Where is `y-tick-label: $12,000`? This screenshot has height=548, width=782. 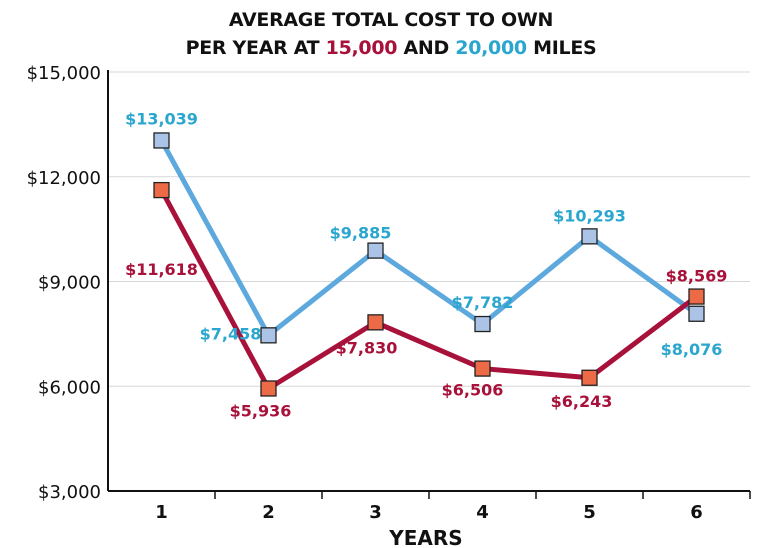 y-tick-label: $12,000 is located at coordinates (64, 178).